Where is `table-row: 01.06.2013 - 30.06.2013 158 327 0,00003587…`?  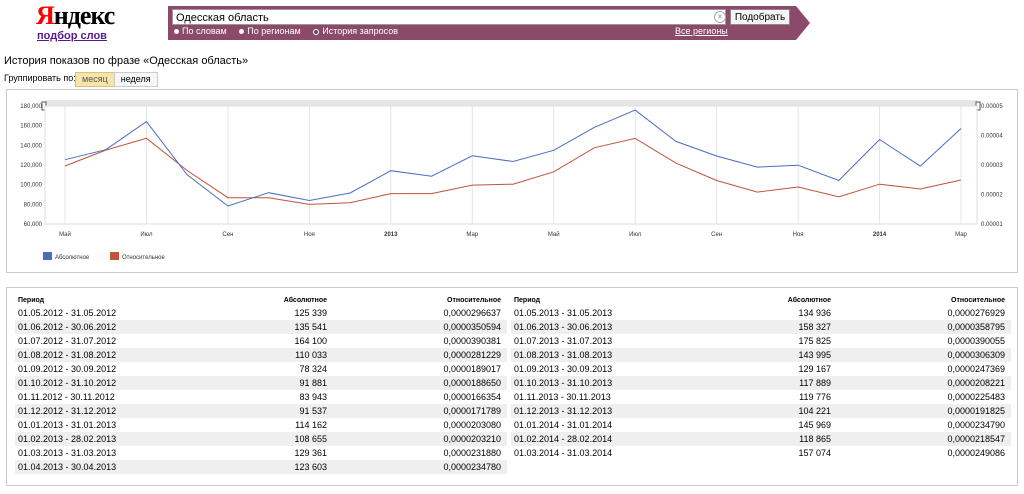
table-row: 01.06.2013 - 30.06.2013 158 327 0,00003587… is located at coordinates (761, 327).